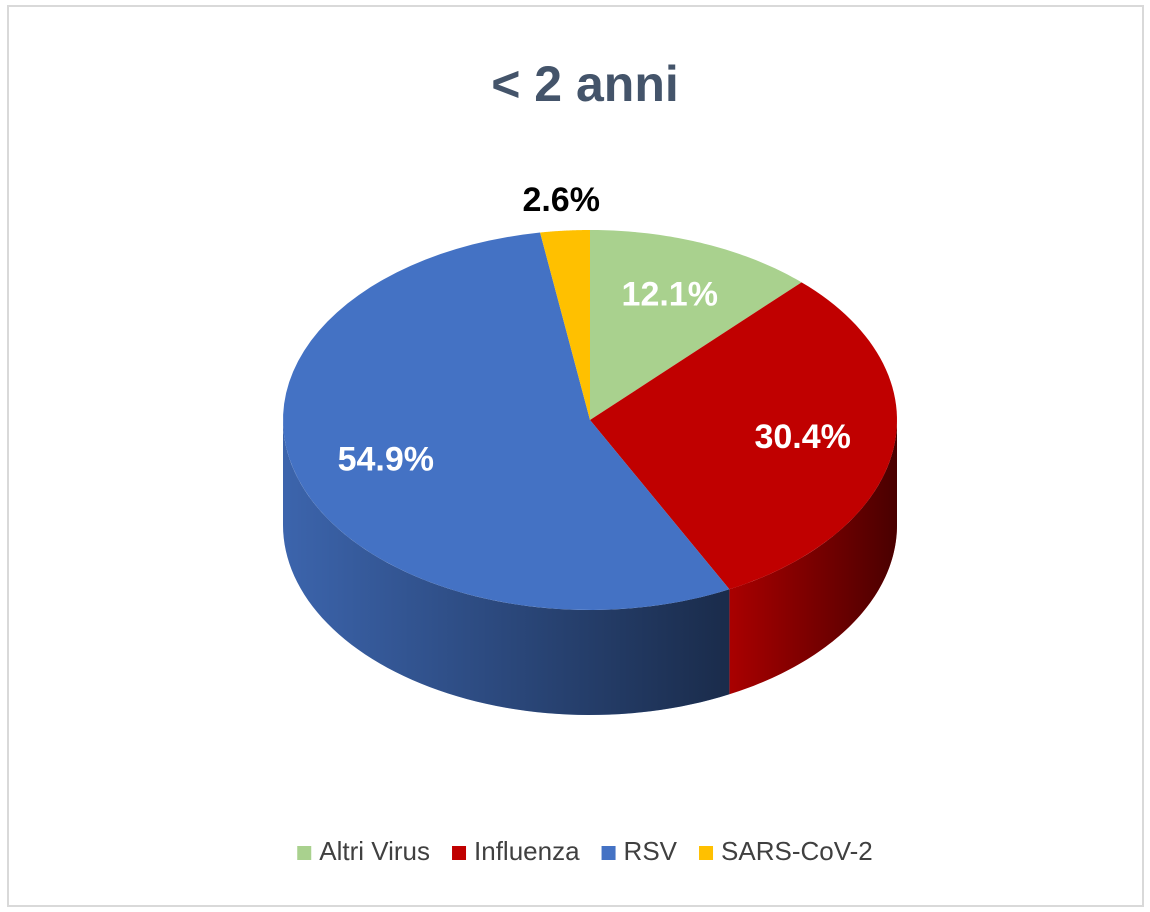  What do you see at coordinates (802, 437) in the screenshot?
I see `data-label: 30.4%` at bounding box center [802, 437].